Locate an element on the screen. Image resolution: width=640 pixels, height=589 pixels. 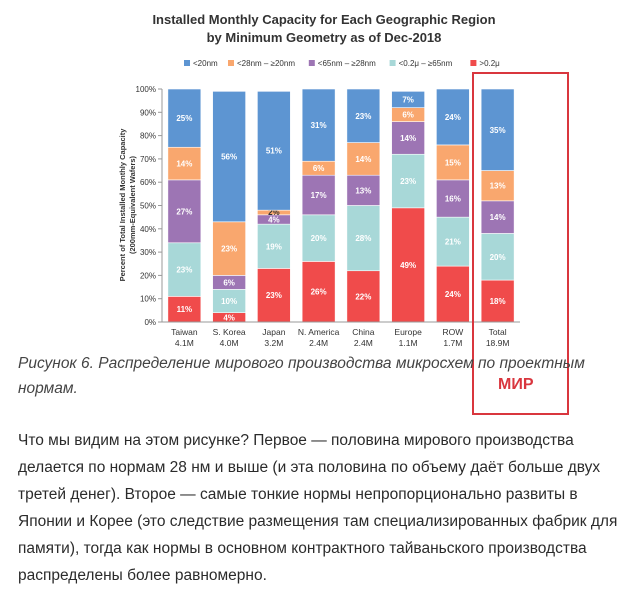
bar-data-label: 15% is located at coordinates (453, 162).